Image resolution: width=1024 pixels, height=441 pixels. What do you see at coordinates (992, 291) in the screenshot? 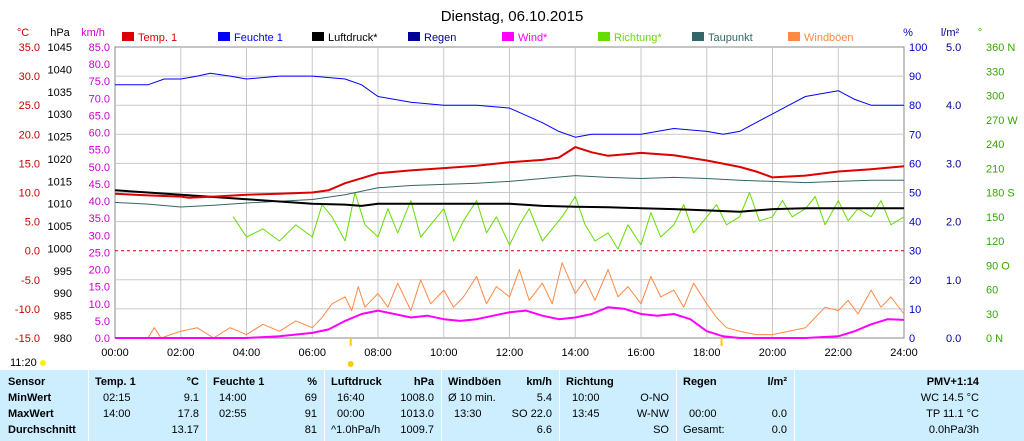
I see `y-tick-label-direction: 60` at bounding box center [992, 291].